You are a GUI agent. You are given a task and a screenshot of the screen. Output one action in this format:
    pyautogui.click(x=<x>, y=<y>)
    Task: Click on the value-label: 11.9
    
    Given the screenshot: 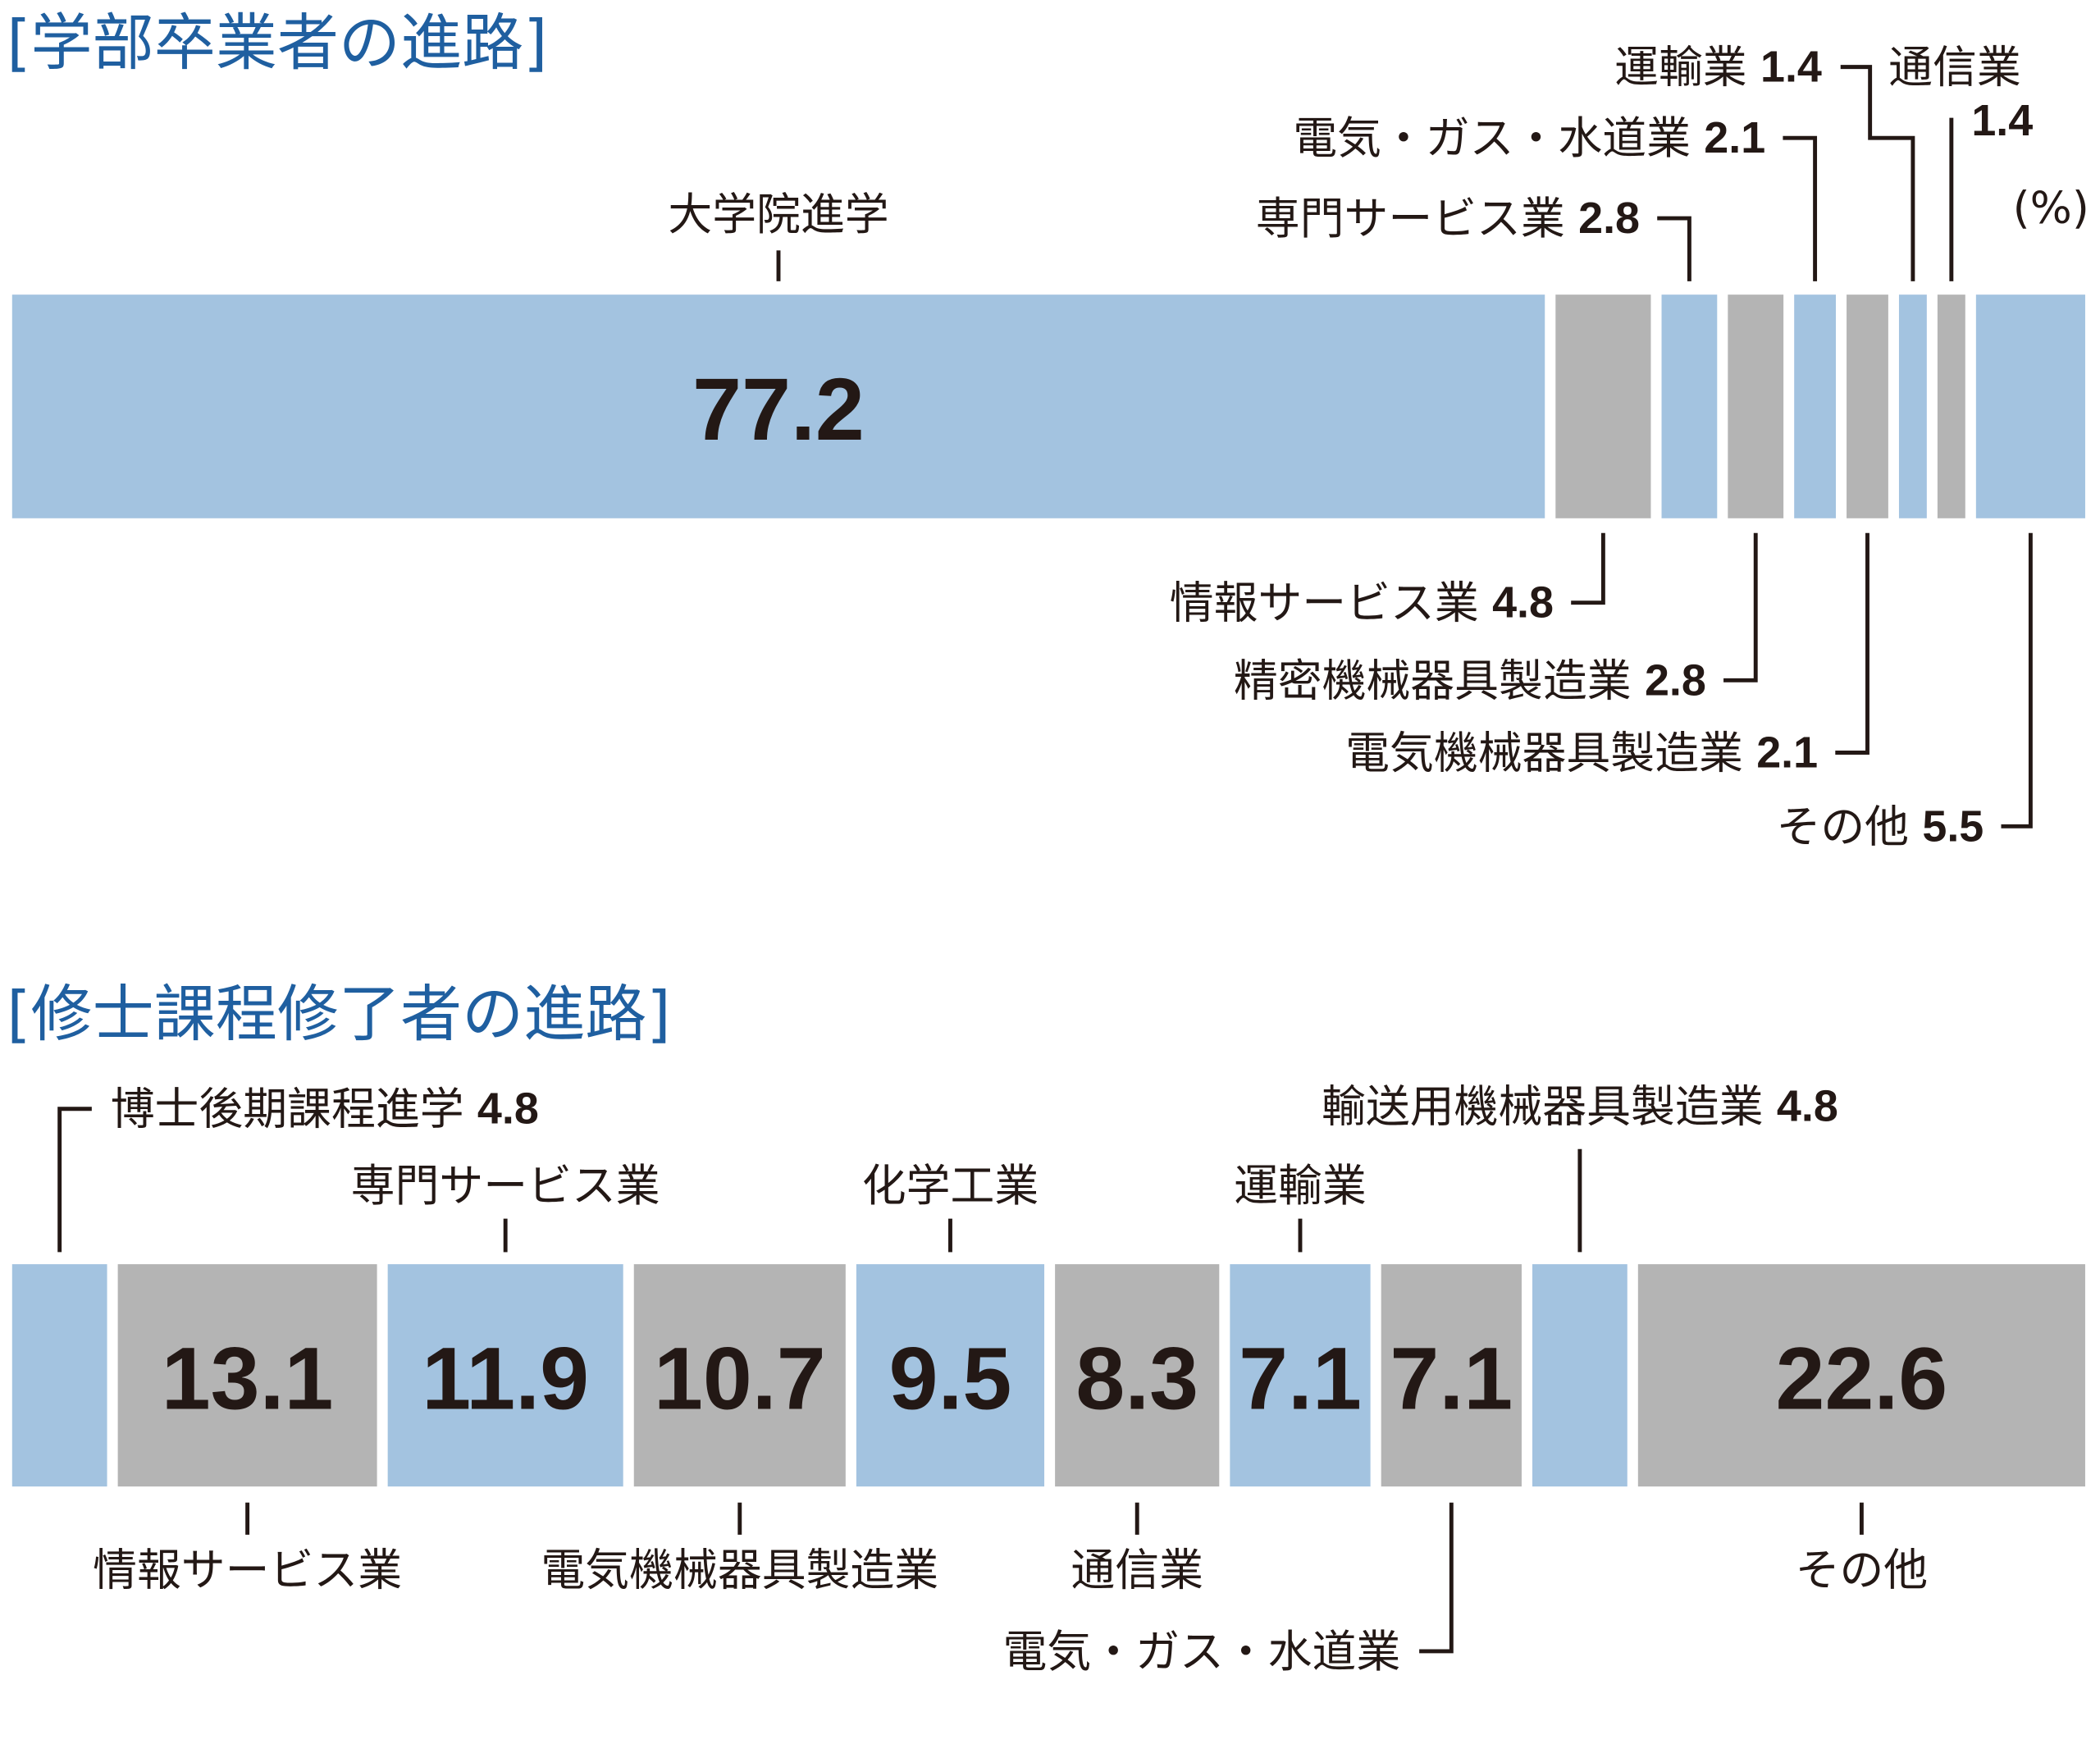 What is the action you would take?
    pyautogui.click(x=506, y=1377)
    